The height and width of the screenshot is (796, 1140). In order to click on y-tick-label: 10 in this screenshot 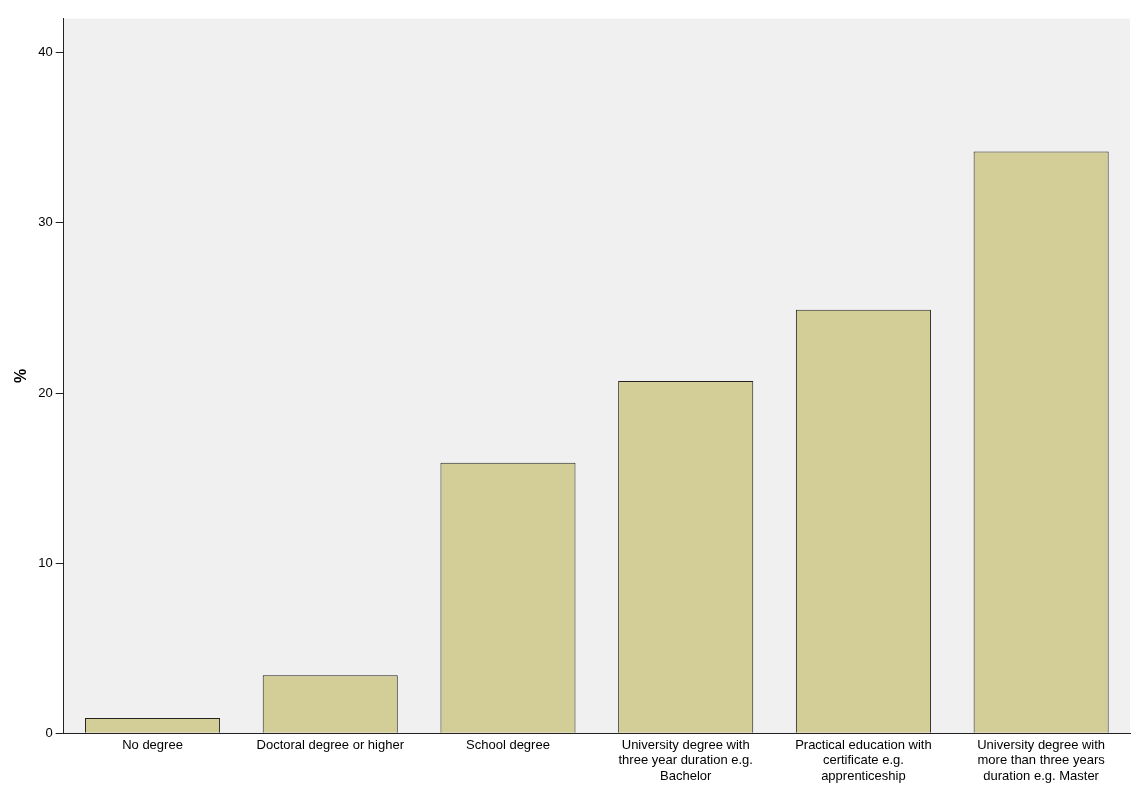, I will do `click(45, 562)`.